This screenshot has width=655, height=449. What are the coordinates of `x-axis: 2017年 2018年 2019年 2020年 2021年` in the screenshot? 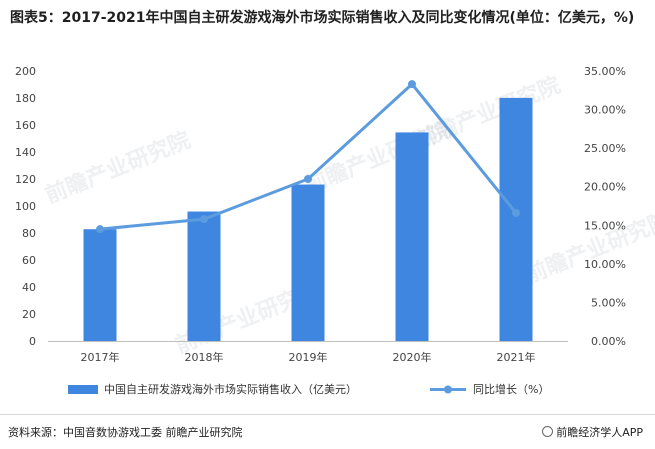 It's located at (308, 352).